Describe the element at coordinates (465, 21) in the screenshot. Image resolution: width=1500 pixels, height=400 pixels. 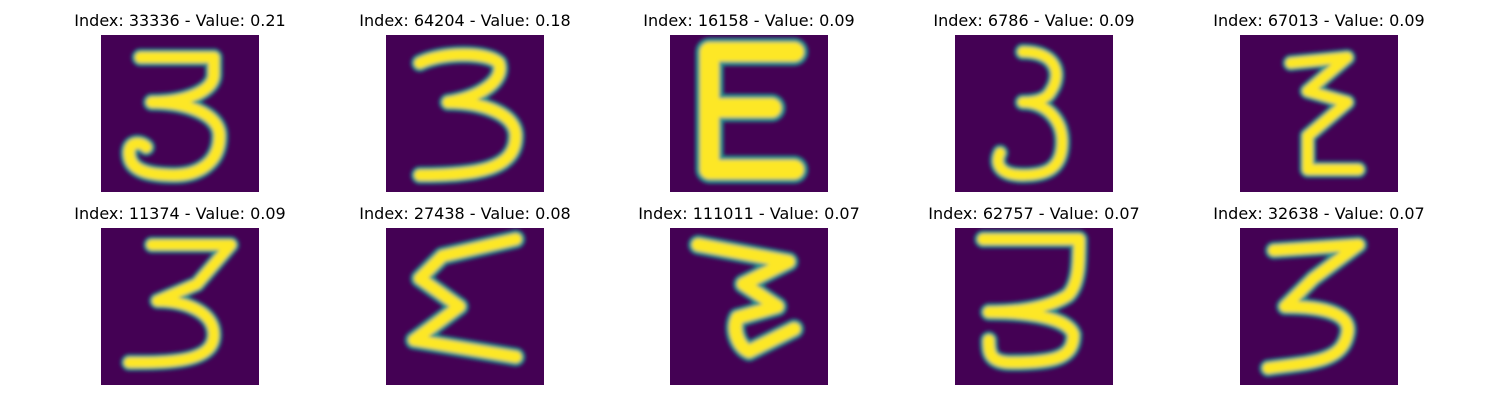
I see `panel-title: Index: 64204 - Value: 0.18` at that location.